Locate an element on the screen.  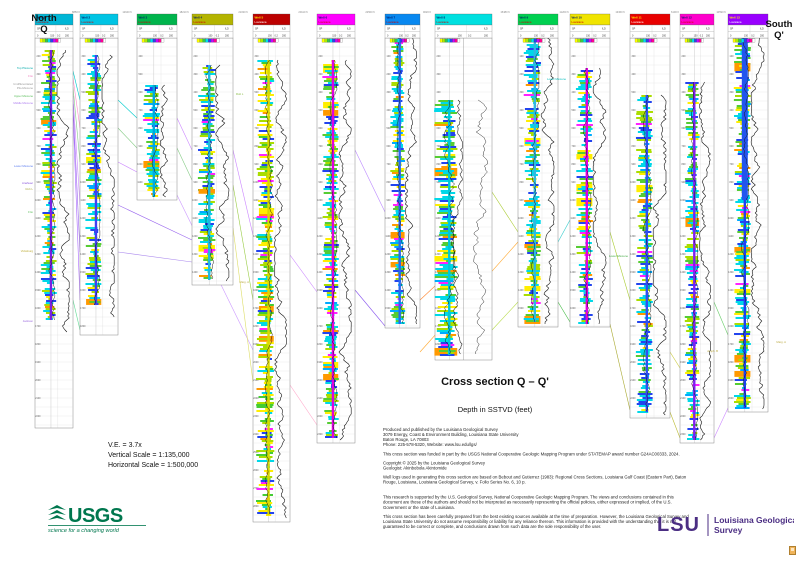
well-distance-label: 10590 ft is located at coordinates (721, 12).